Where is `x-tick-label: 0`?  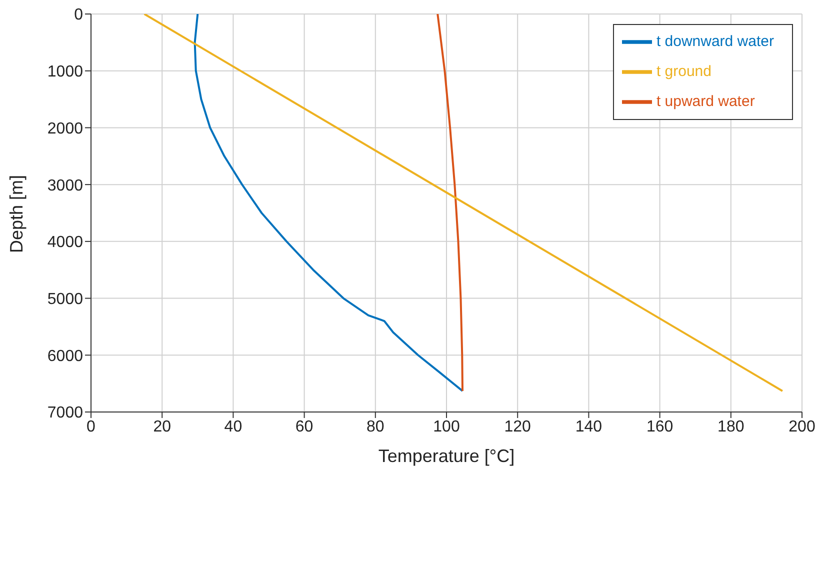 x-tick-label: 0 is located at coordinates (91, 427).